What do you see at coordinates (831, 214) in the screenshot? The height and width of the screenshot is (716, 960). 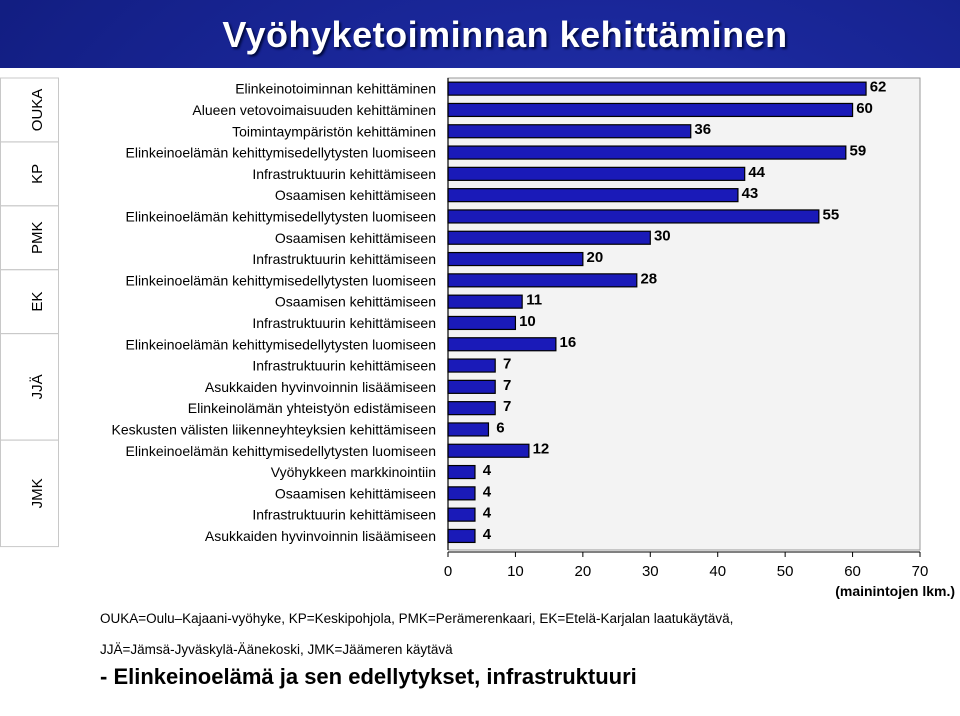 I see `value-label: 55` at bounding box center [831, 214].